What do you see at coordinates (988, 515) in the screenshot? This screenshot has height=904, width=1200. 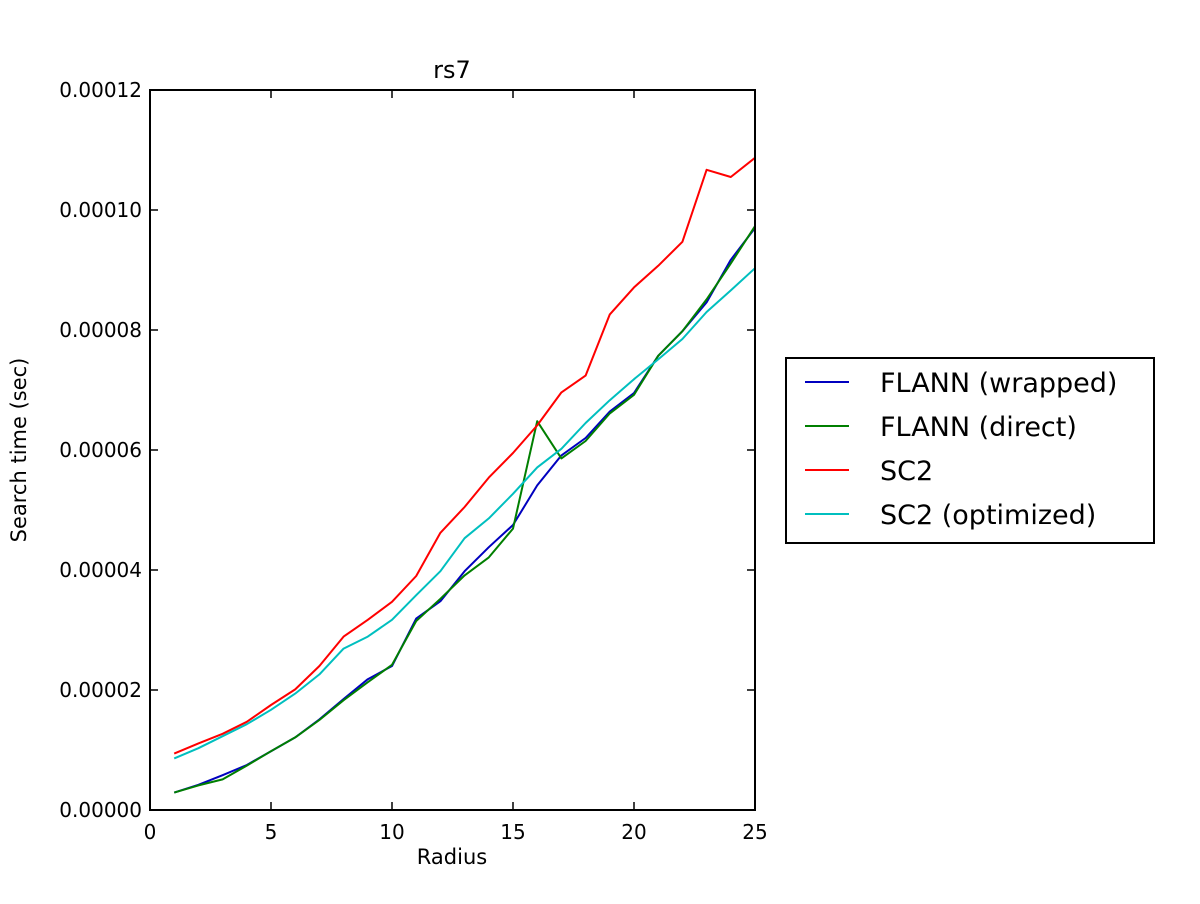 I see `legend-label-sc2-optimized: SC2 (optimized)` at bounding box center [988, 515].